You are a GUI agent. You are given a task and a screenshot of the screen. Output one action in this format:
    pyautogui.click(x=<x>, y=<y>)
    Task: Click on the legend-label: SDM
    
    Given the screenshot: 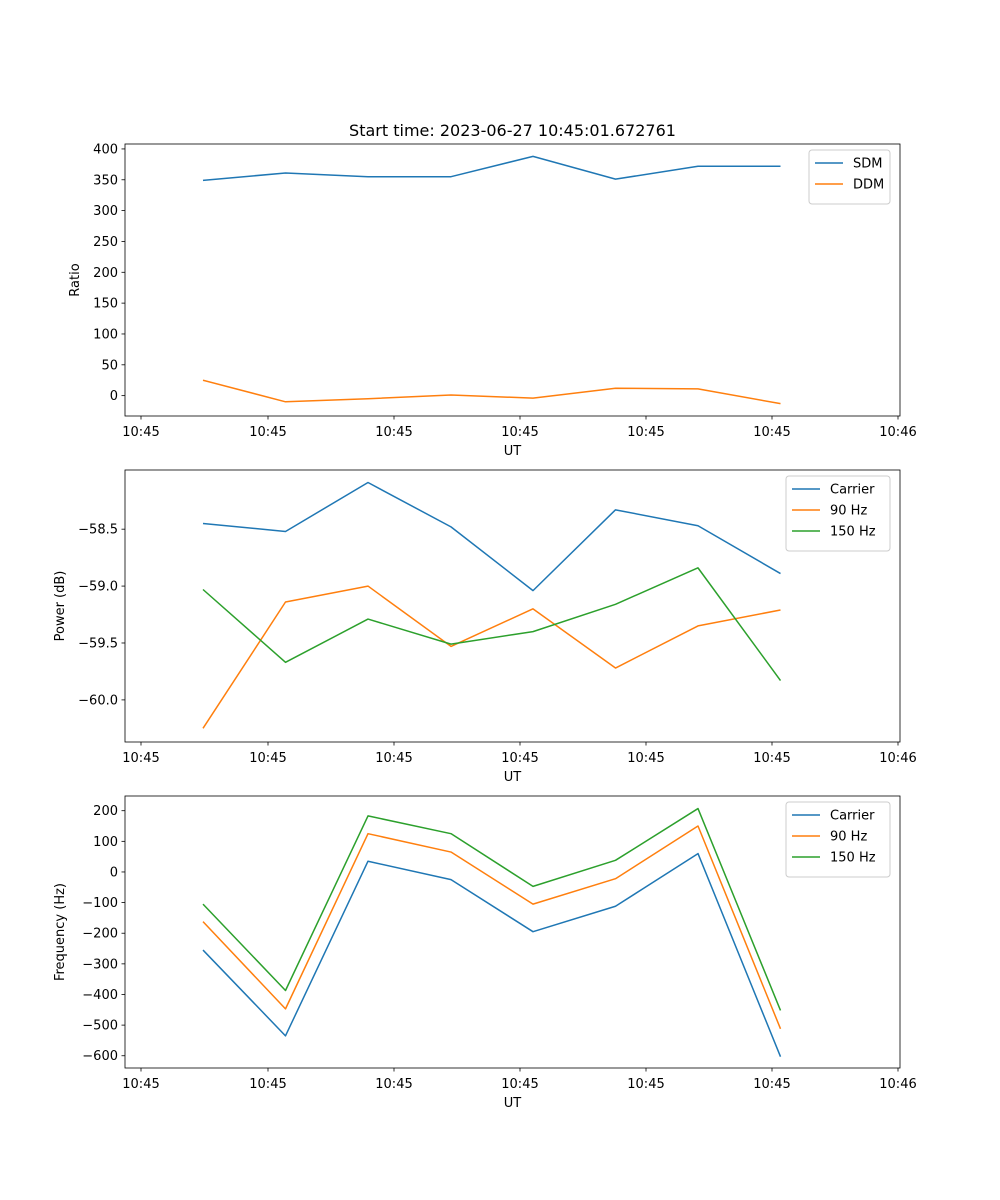 What is the action you would take?
    pyautogui.click(x=867, y=164)
    